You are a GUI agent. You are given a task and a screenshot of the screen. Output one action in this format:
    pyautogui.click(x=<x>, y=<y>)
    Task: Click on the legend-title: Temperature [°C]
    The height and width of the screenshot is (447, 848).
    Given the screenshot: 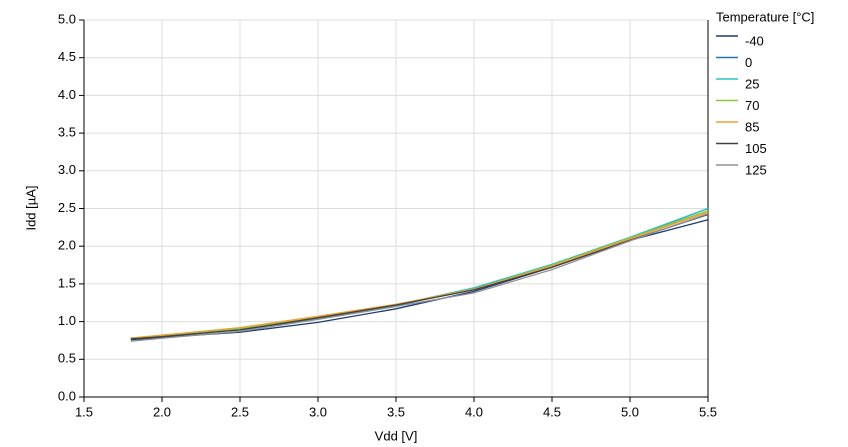 What is the action you would take?
    pyautogui.click(x=765, y=16)
    